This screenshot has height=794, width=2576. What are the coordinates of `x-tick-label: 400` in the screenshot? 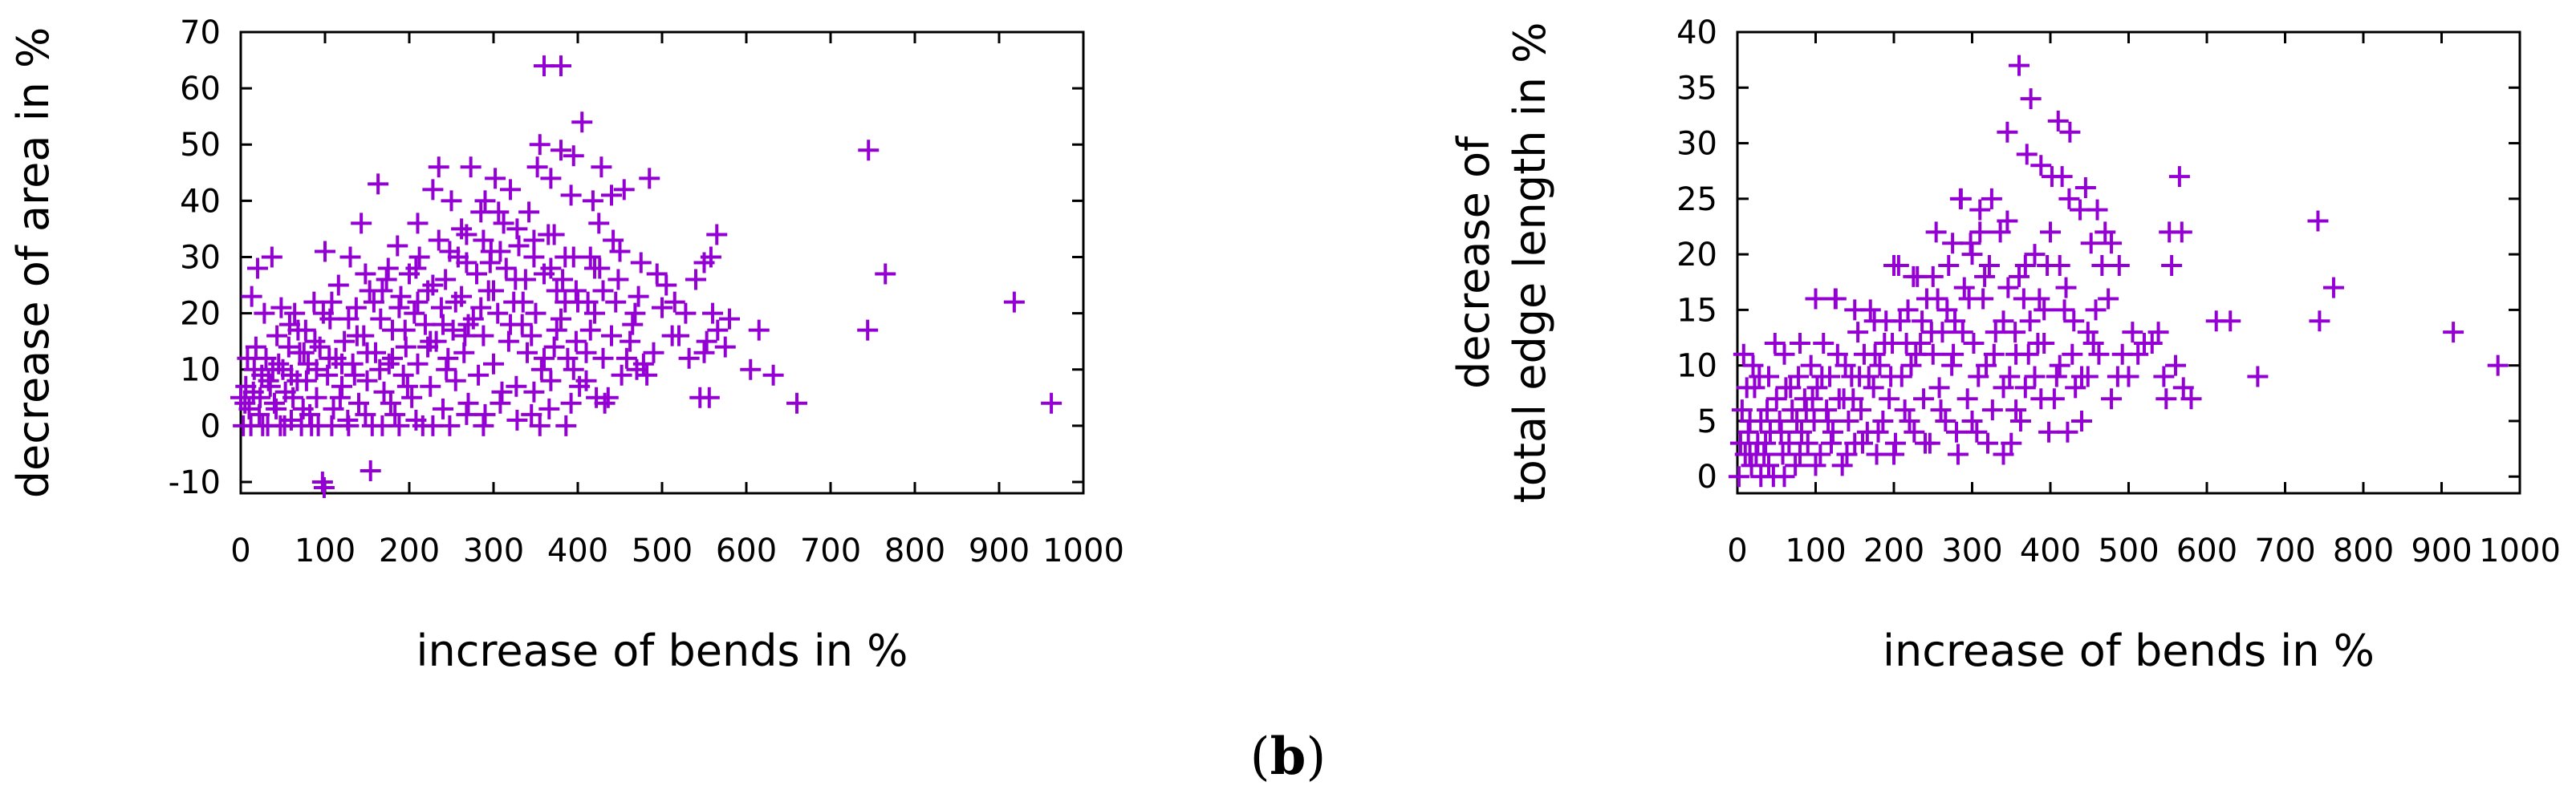 It's located at (2051, 551).